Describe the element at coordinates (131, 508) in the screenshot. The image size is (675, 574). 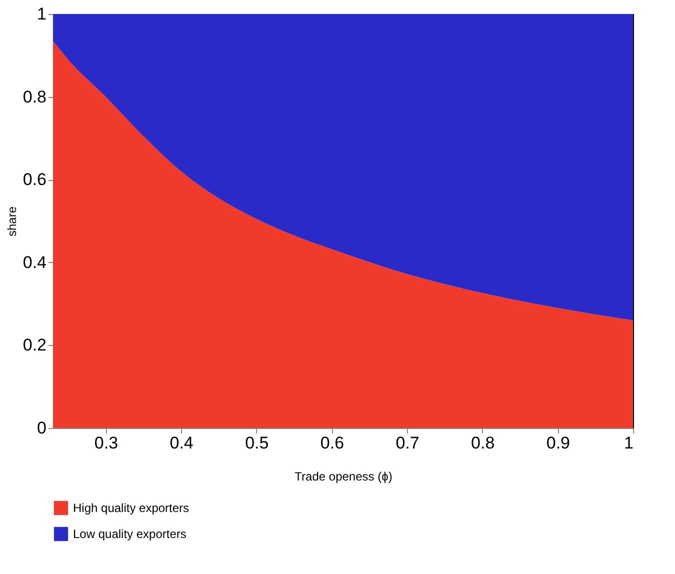
I see `legend-label: High quality exporters` at that location.